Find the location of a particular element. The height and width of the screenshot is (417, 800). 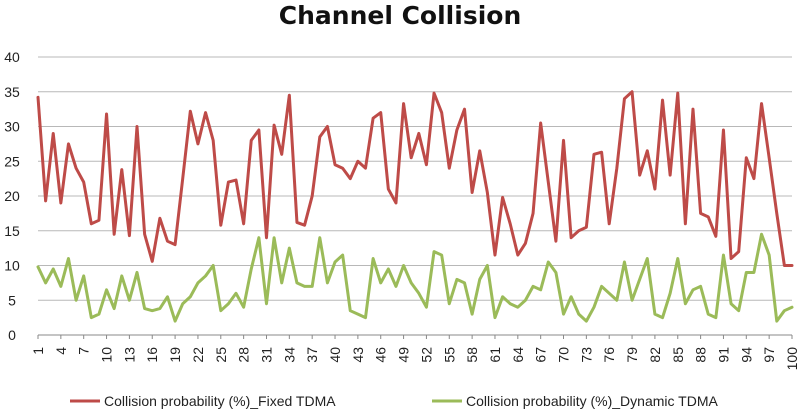

y-axis: 0 5 10 15 20 25 30 35 40 is located at coordinates (12, 196).